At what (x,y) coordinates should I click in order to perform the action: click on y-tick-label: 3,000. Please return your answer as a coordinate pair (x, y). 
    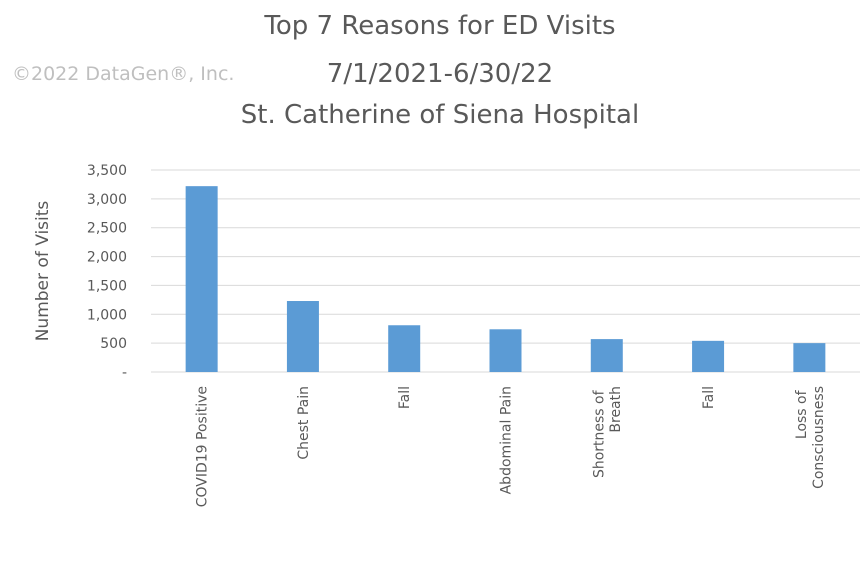
    Looking at the image, I should click on (107, 200).